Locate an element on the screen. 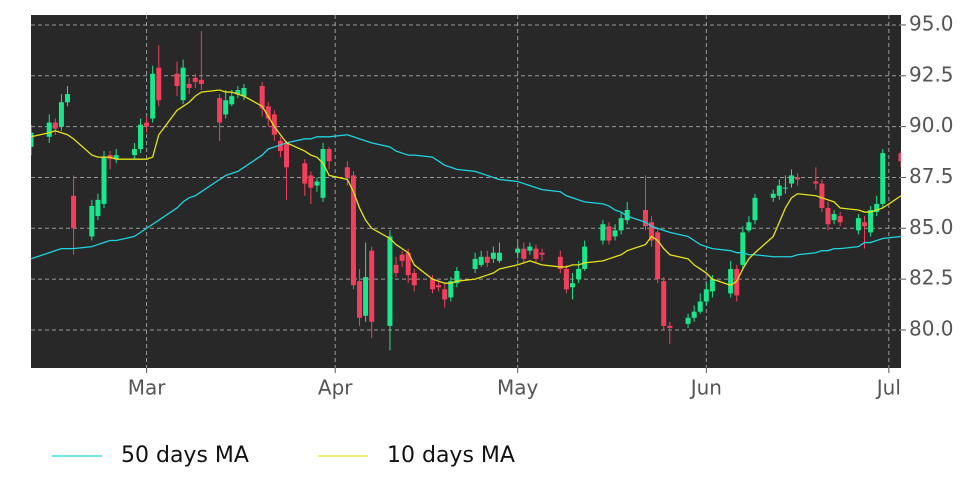 This screenshot has width=972, height=486. y-tick-label: 85.0 is located at coordinates (931, 227).